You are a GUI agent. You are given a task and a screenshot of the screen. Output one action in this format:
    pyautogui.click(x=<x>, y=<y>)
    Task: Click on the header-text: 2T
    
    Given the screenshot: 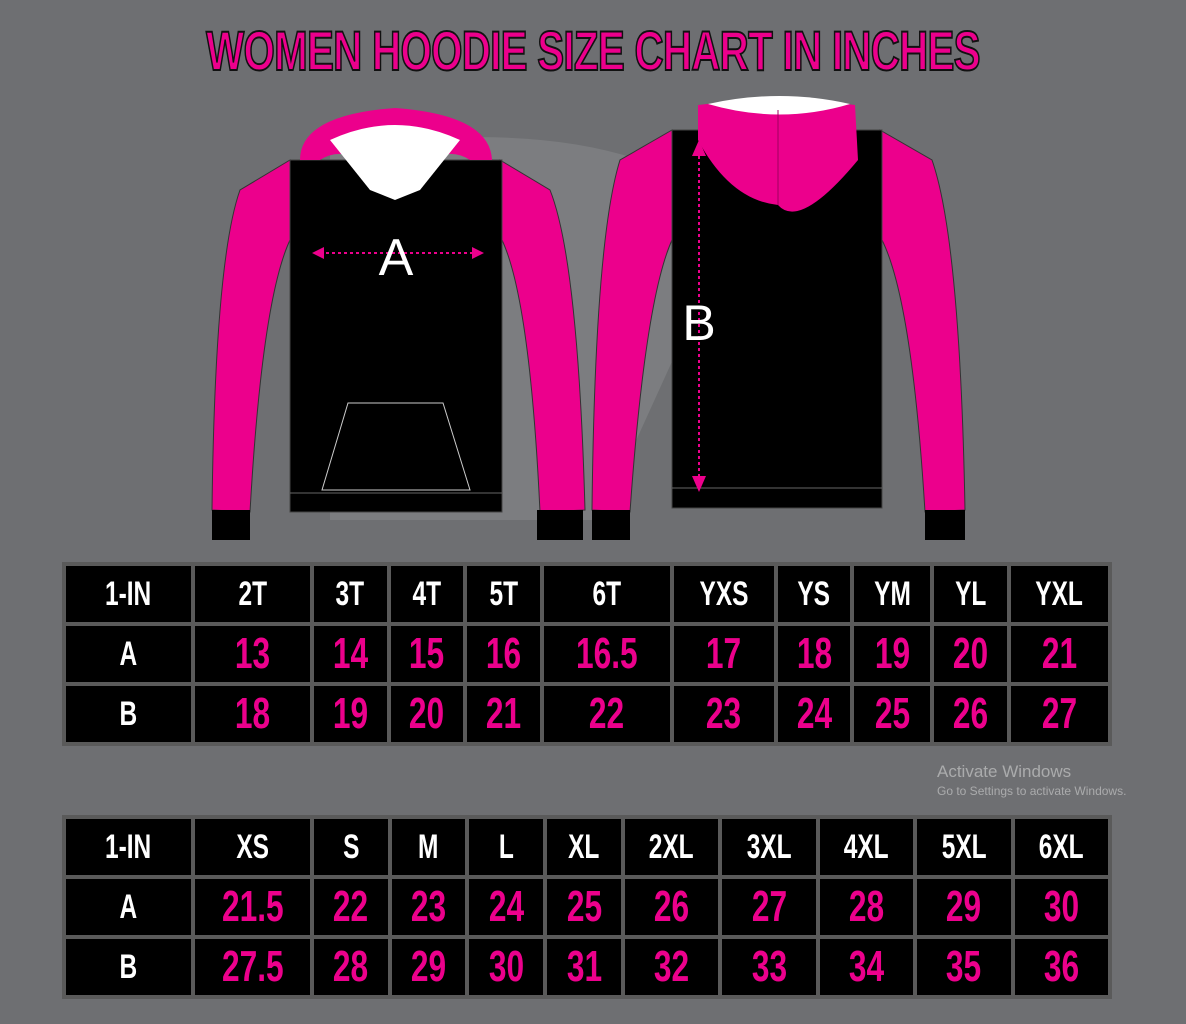 What is the action you would take?
    pyautogui.click(x=252, y=593)
    